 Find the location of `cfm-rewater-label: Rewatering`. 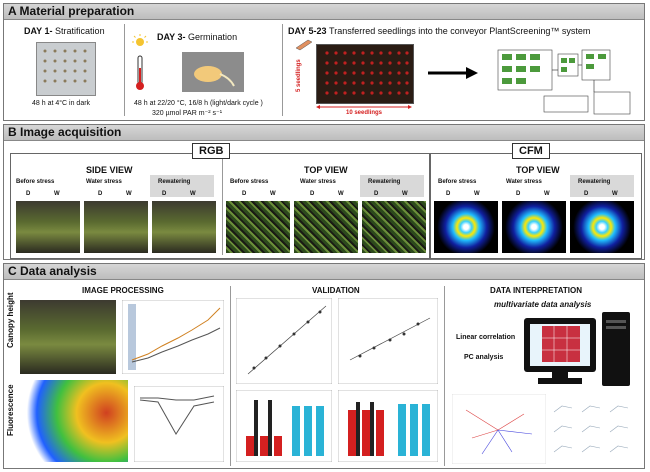

cfm-rewater-label: Rewatering is located at coordinates (594, 182).